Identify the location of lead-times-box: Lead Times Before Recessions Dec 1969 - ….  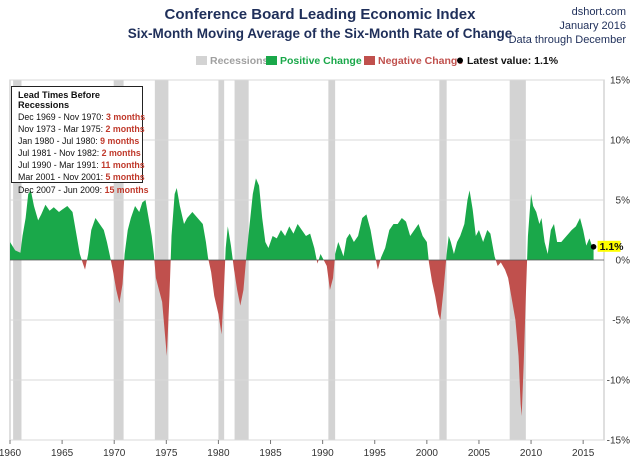
(80, 140).